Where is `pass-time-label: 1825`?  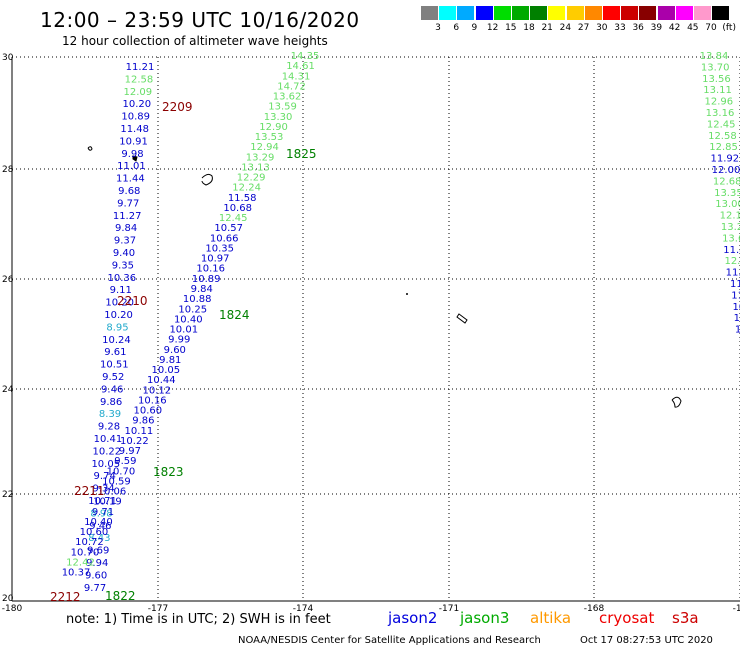
pass-time-label: 1825 is located at coordinates (301, 154).